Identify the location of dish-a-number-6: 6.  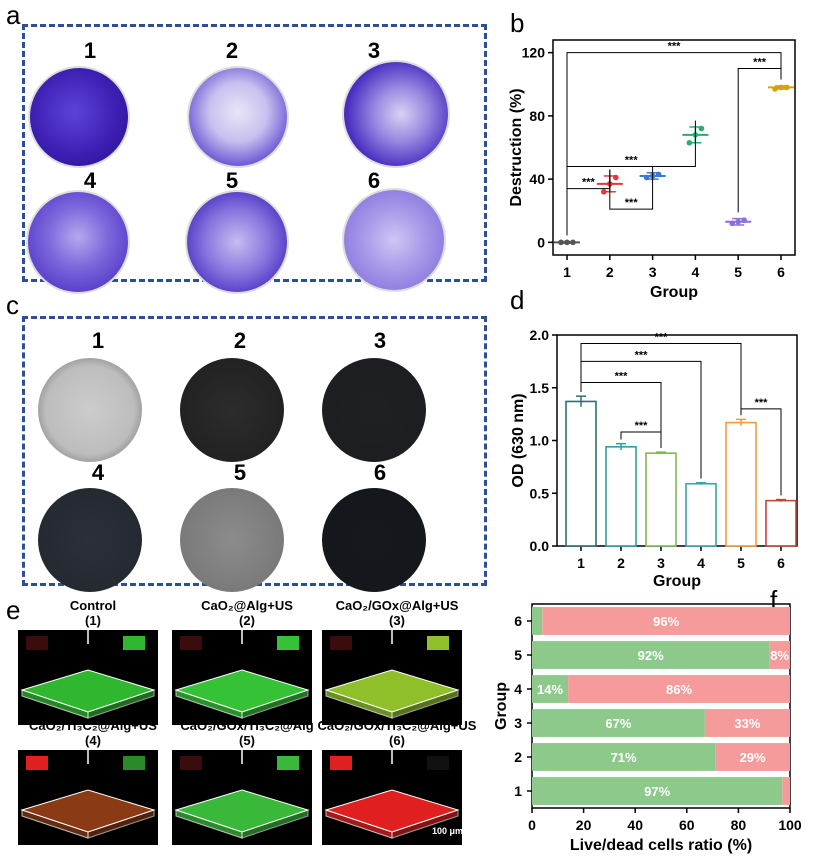
(374, 180).